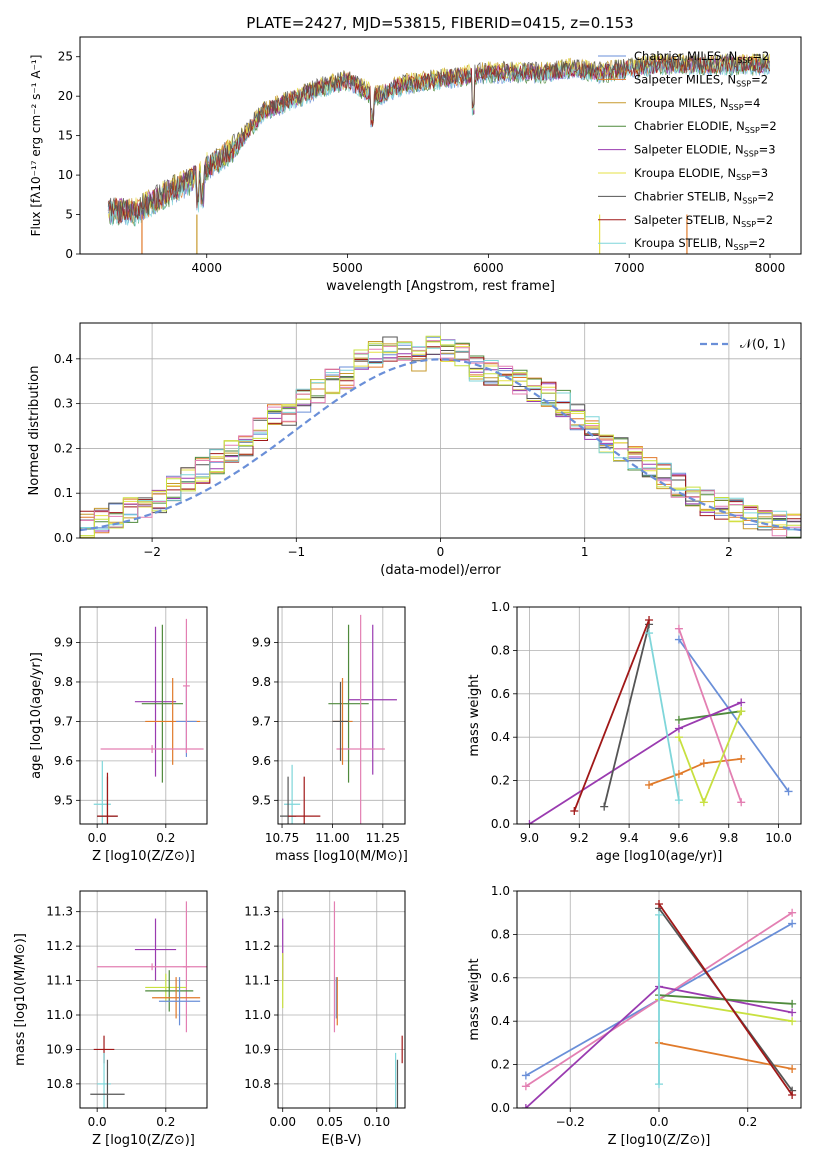 The image size is (819, 1170). I want to click on y-tick-label: 9.5, so click(261, 800).